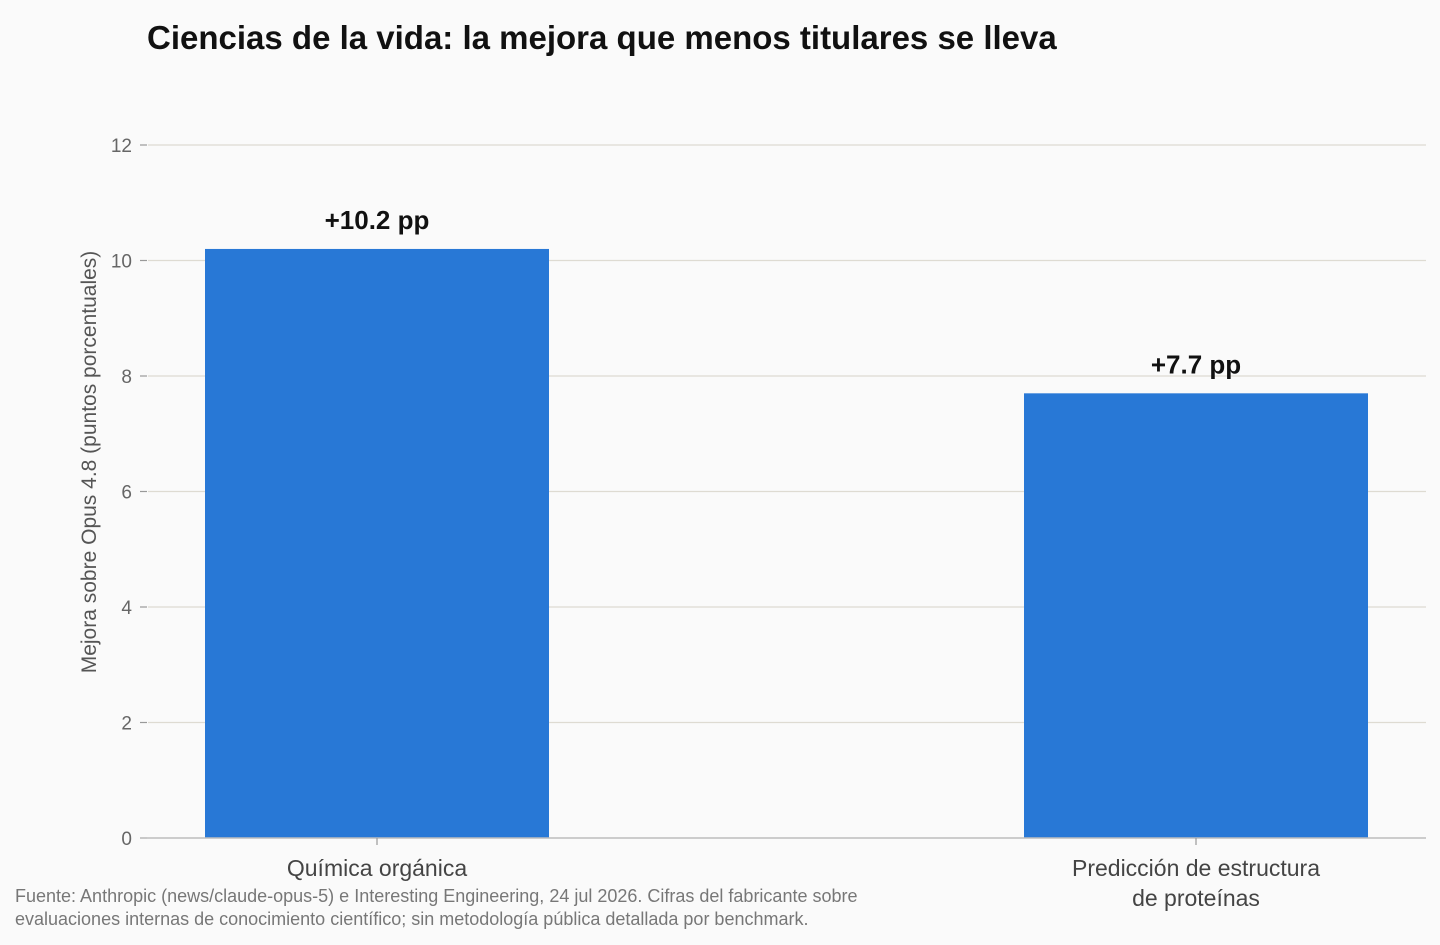 The height and width of the screenshot is (945, 1440). Describe the element at coordinates (377, 220) in the screenshot. I see `data-label: +10.2 pp` at that location.